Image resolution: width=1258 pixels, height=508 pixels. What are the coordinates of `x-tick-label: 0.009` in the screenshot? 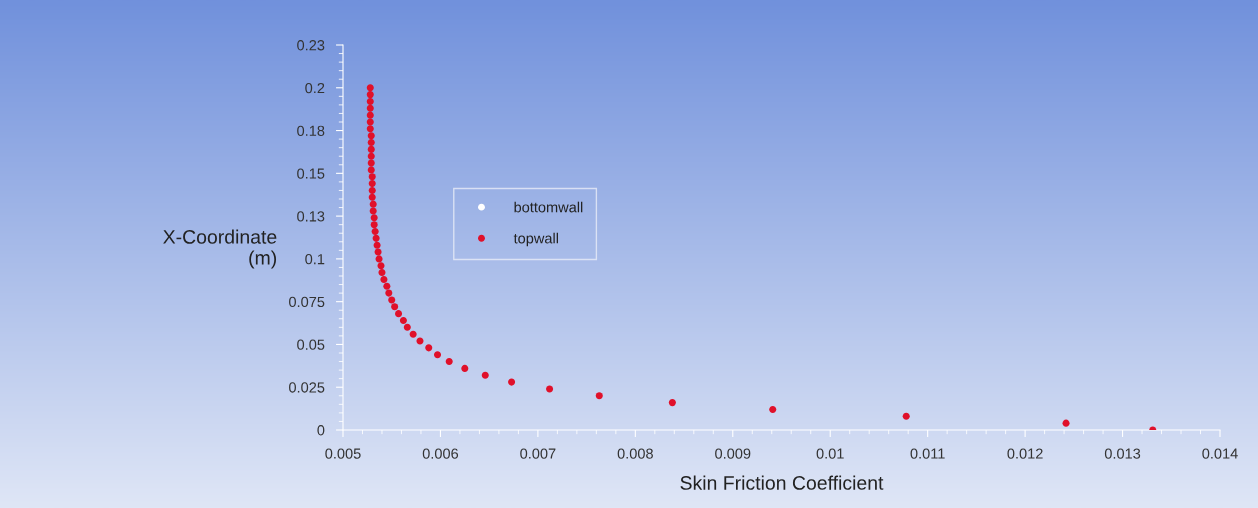 It's located at (733, 453).